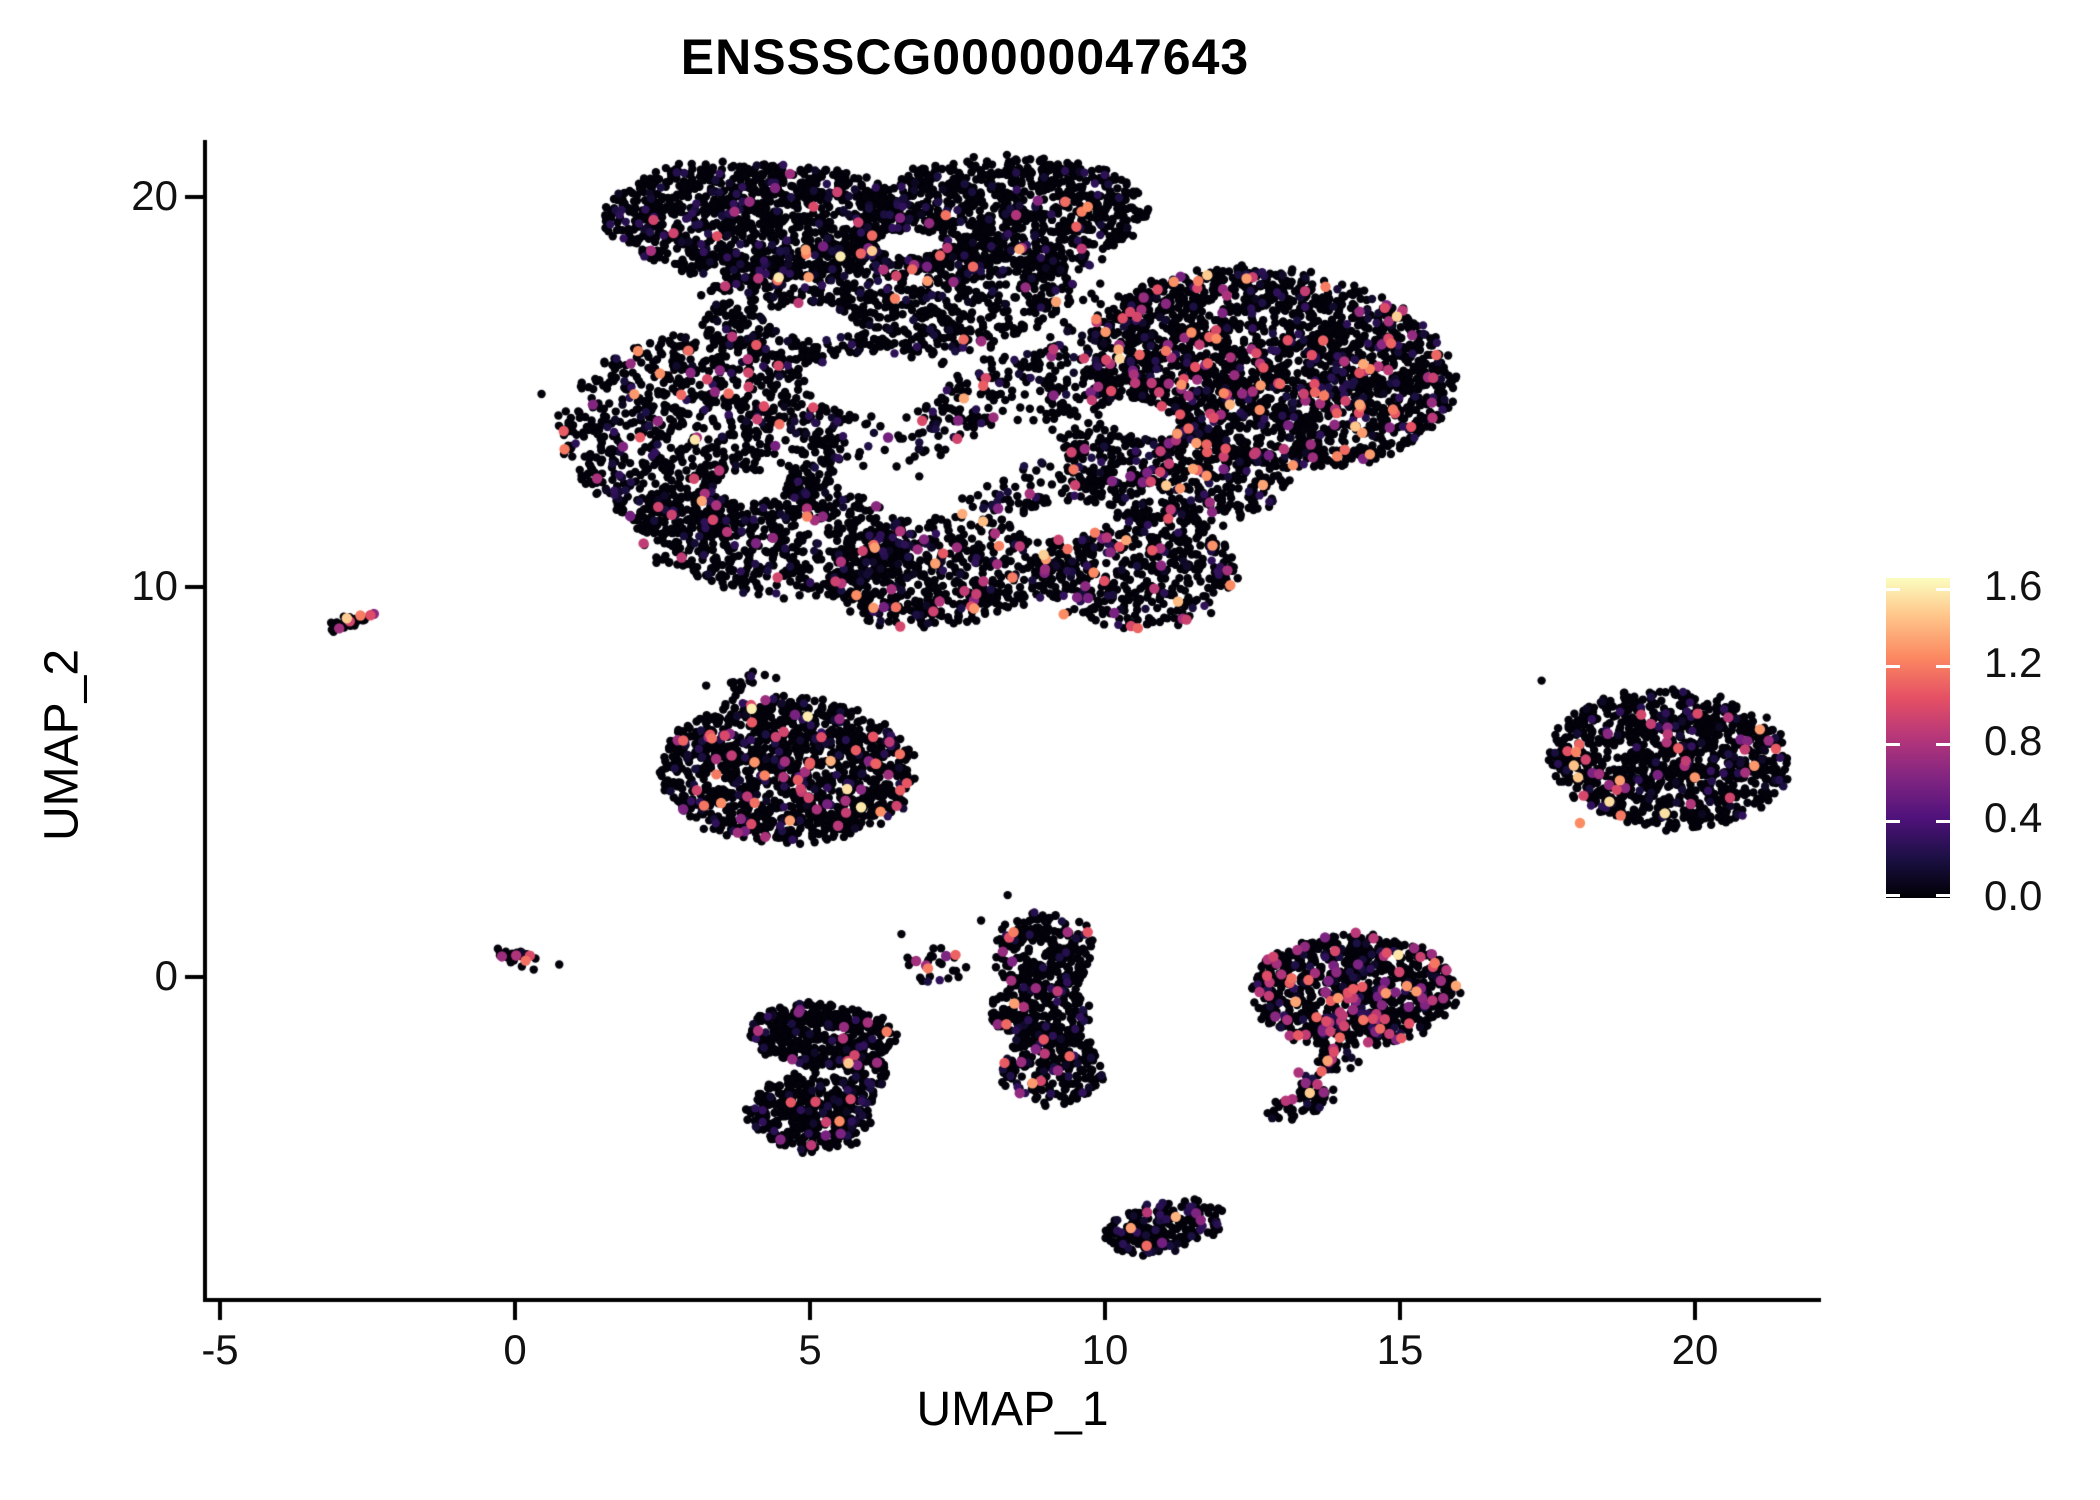  Describe the element at coordinates (2013, 818) in the screenshot. I see `colorbar-tick-label: 0.4` at that location.